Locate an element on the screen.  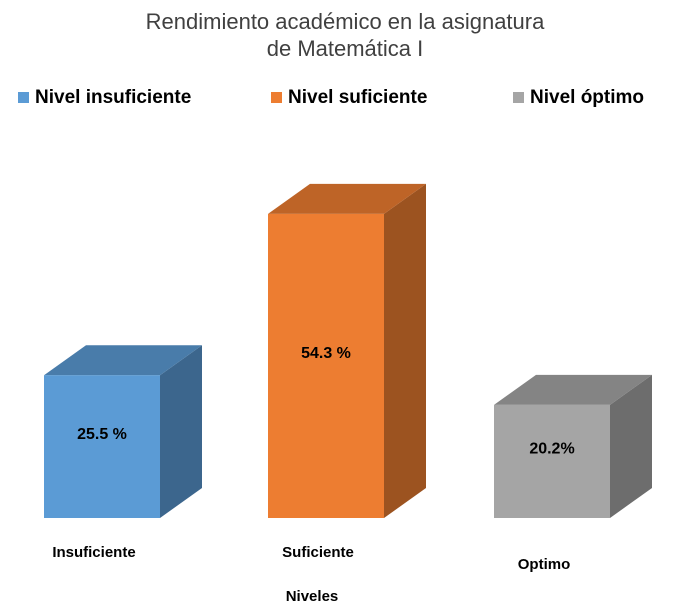
x-axis-label: Niveles is located at coordinates (312, 596).